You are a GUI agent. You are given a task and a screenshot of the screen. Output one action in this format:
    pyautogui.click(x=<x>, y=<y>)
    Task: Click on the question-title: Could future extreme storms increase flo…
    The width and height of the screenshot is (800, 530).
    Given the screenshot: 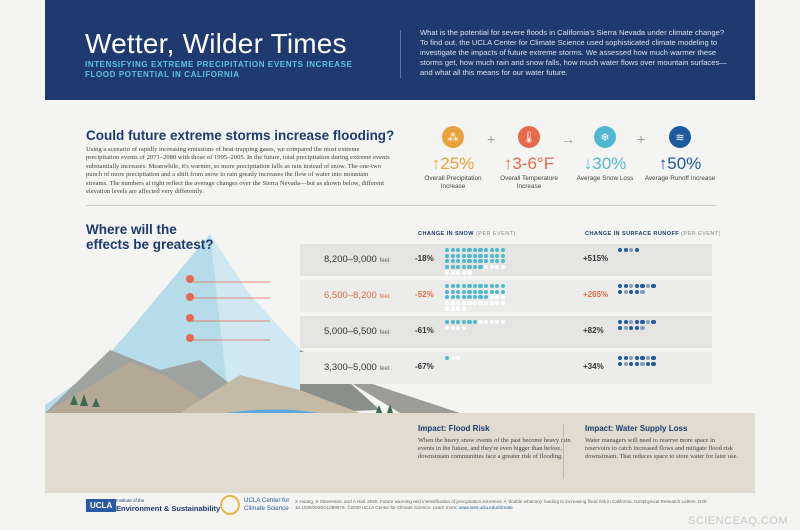 What is the action you would take?
    pyautogui.click(x=240, y=135)
    